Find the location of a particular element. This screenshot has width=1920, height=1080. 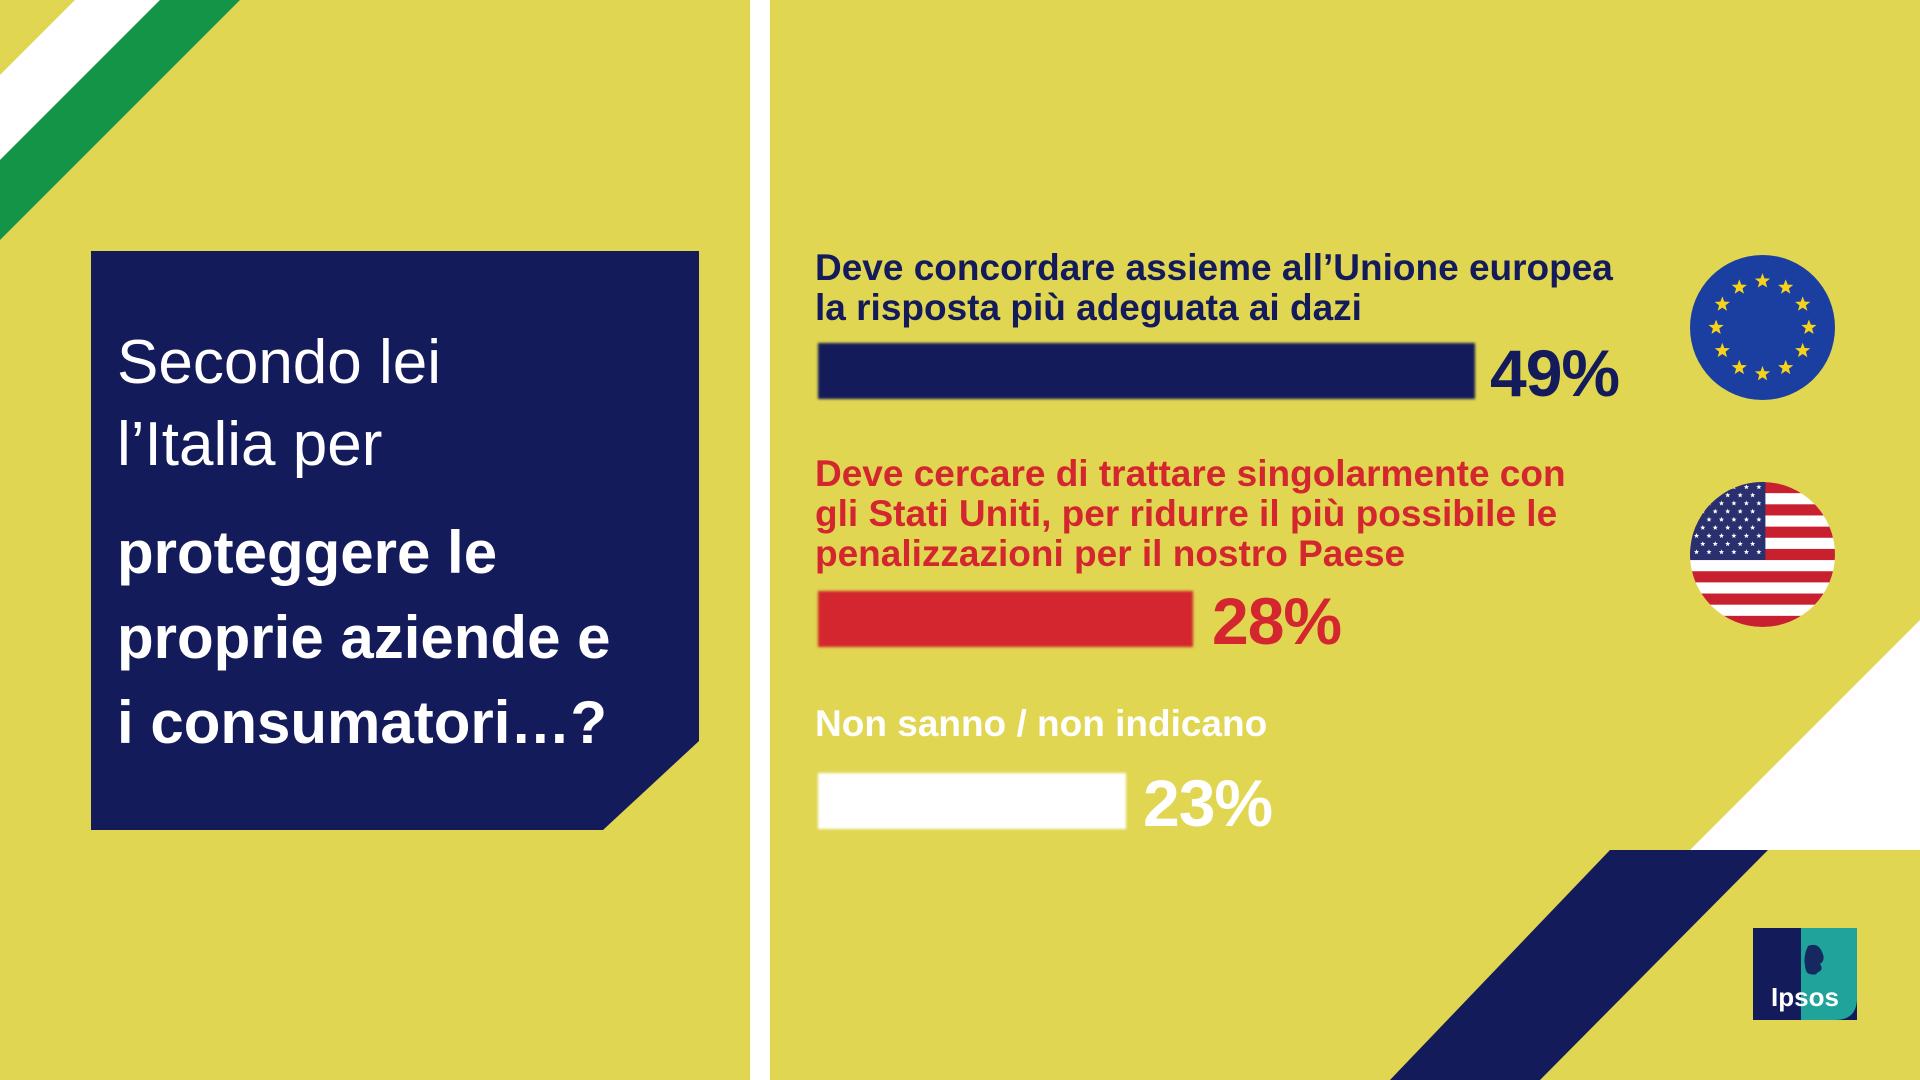

option-label-dont-know: Non sanno / non indicano is located at coordinates (1041, 723).